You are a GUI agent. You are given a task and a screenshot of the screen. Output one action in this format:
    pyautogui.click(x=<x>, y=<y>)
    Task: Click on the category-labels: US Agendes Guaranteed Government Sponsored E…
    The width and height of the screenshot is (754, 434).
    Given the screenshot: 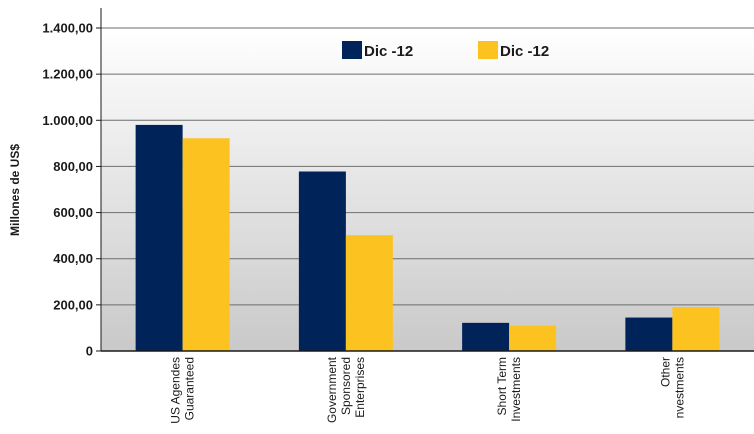 What is the action you would take?
    pyautogui.click(x=428, y=389)
    